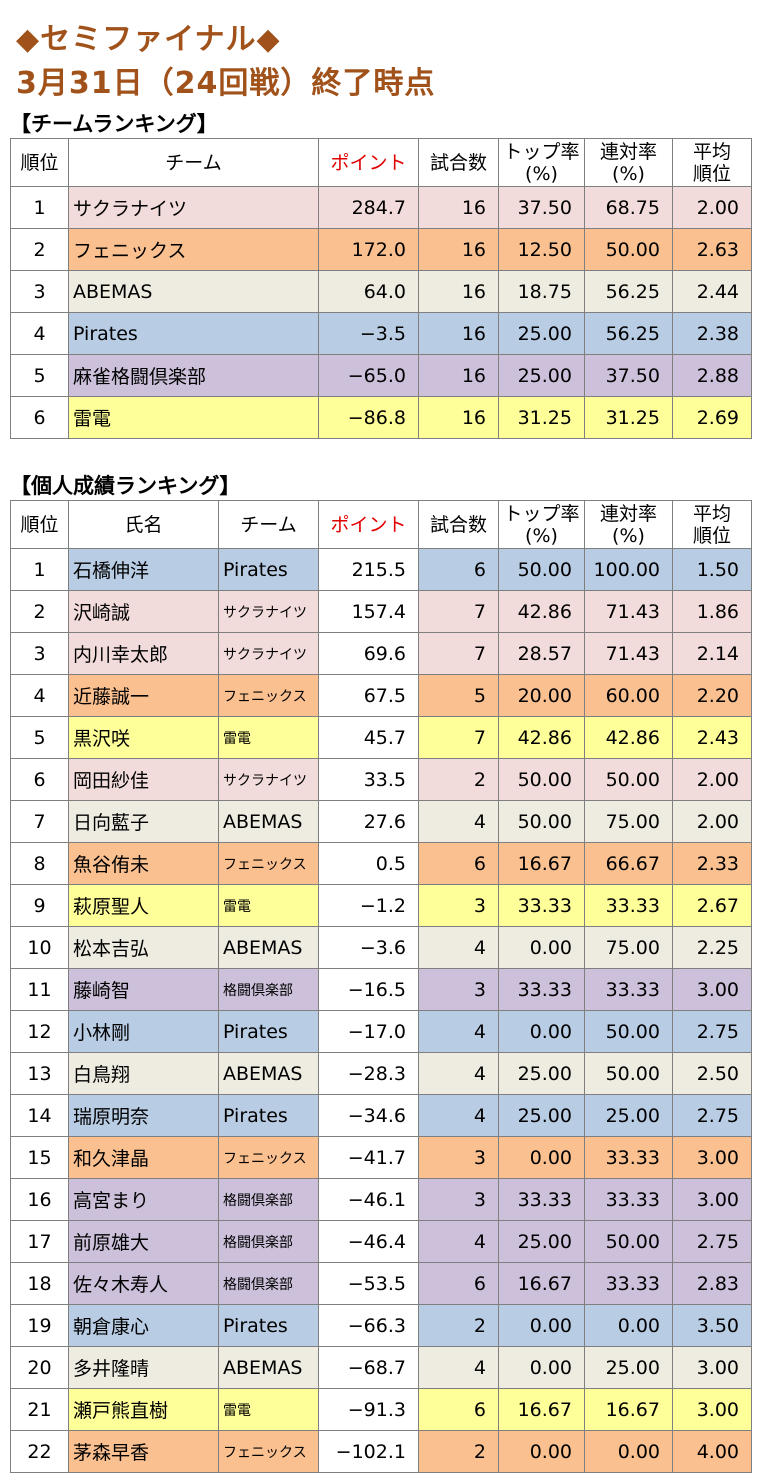 The width and height of the screenshot is (760, 1480). What do you see at coordinates (368, 947) in the screenshot?
I see `points-cell: −3.6` at bounding box center [368, 947].